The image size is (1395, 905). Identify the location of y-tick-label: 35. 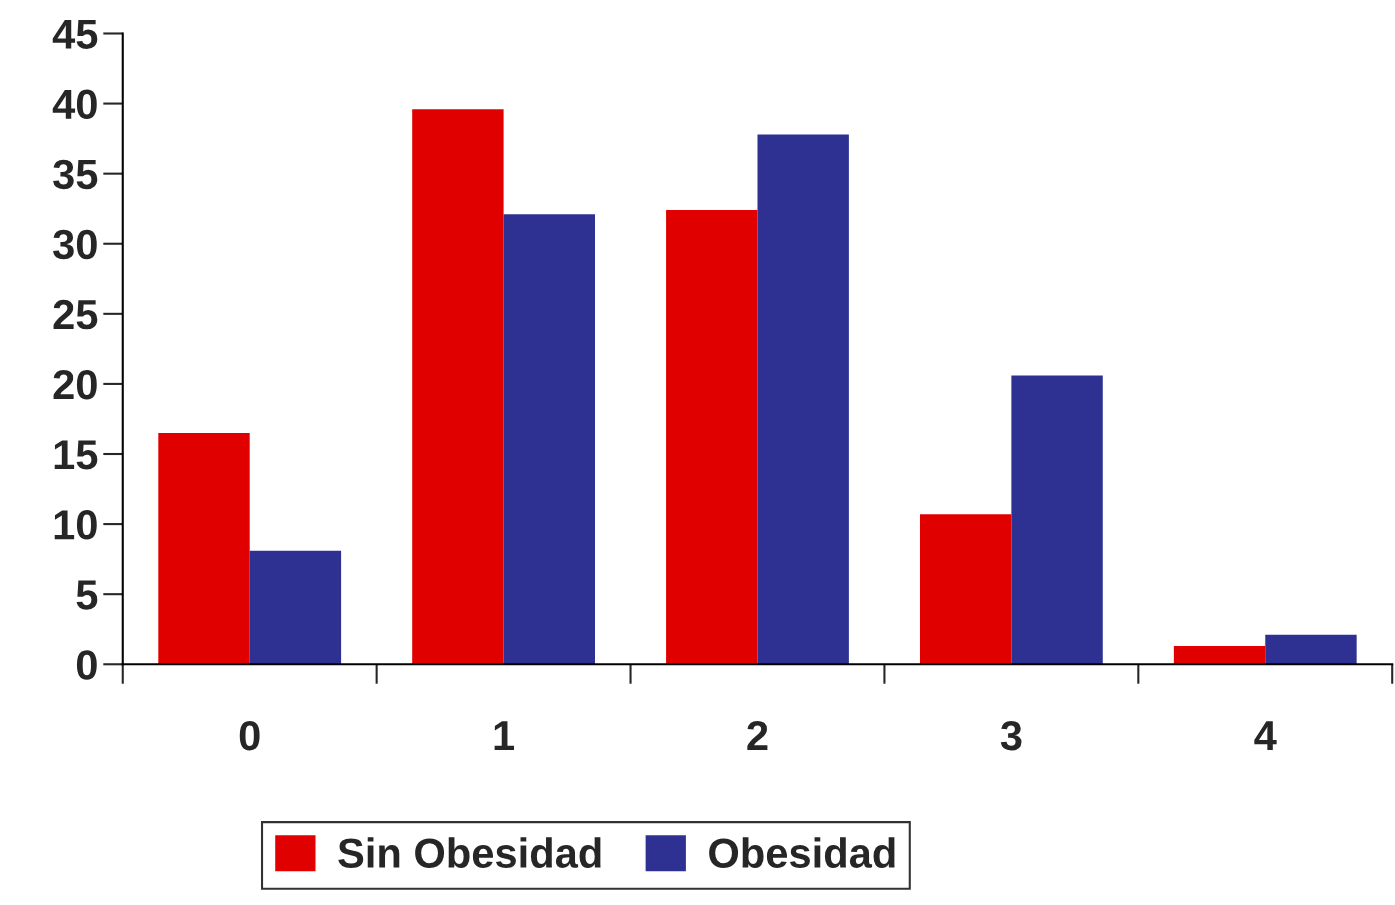
(75, 174).